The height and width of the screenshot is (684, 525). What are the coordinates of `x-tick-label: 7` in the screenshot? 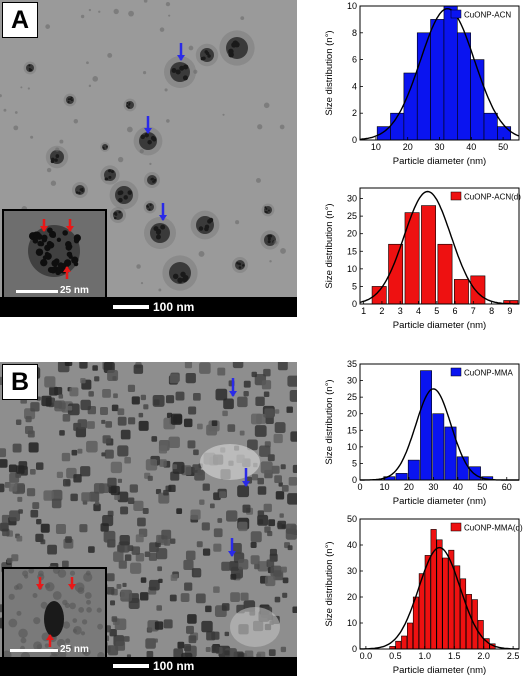 It's located at (473, 311).